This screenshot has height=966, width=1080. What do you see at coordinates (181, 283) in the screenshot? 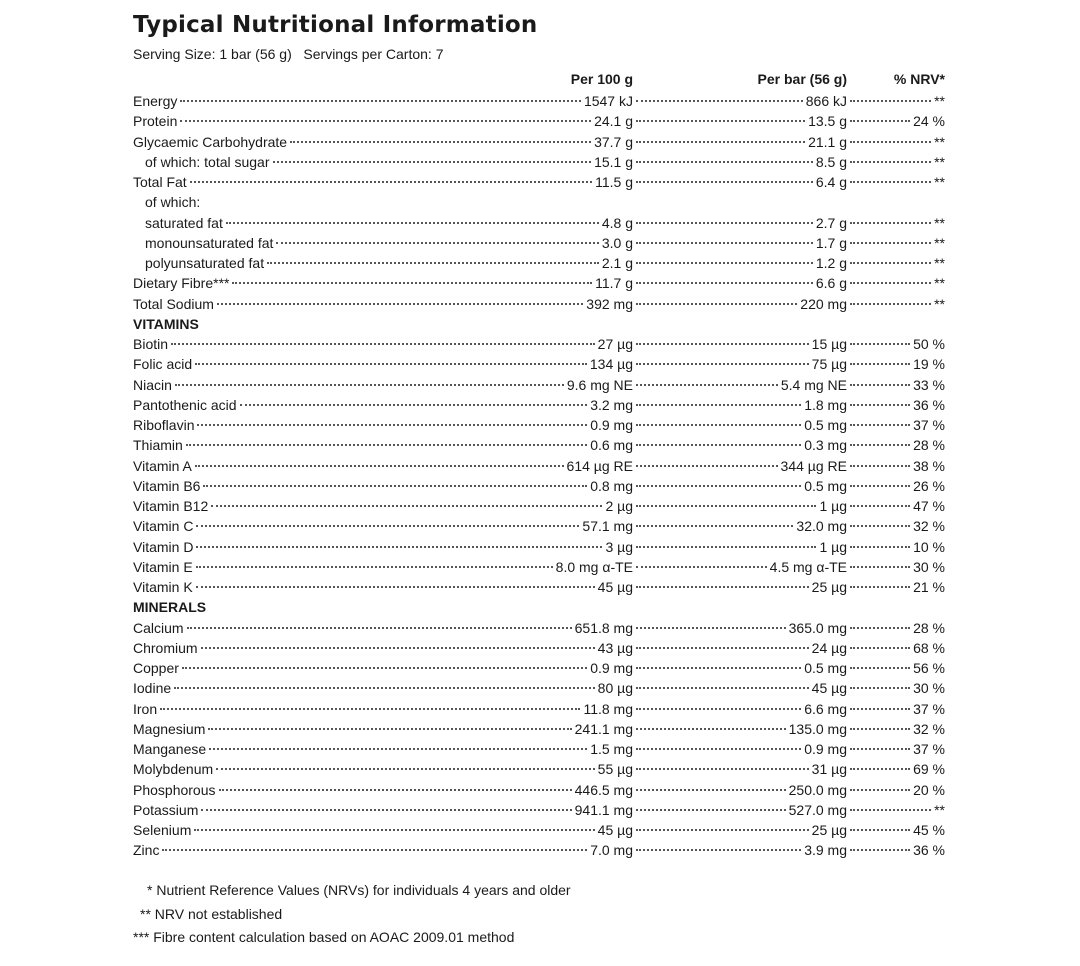
I see `row-label: Dietary Fibre***` at bounding box center [181, 283].